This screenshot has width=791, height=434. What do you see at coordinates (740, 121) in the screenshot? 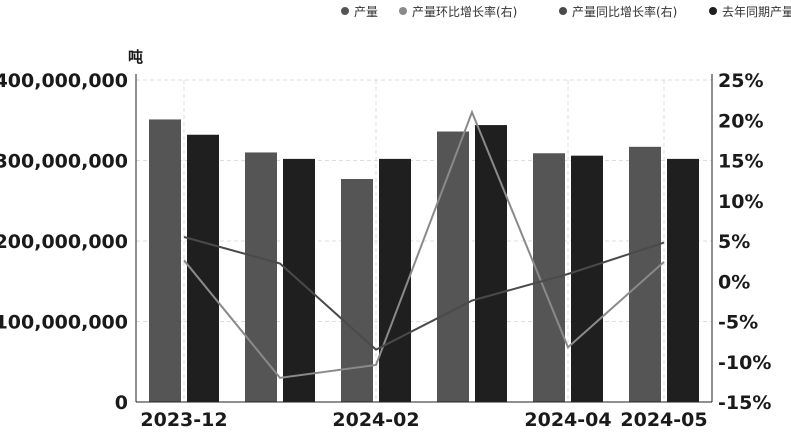
I see `y-right-tick-label: 20%` at bounding box center [740, 121].